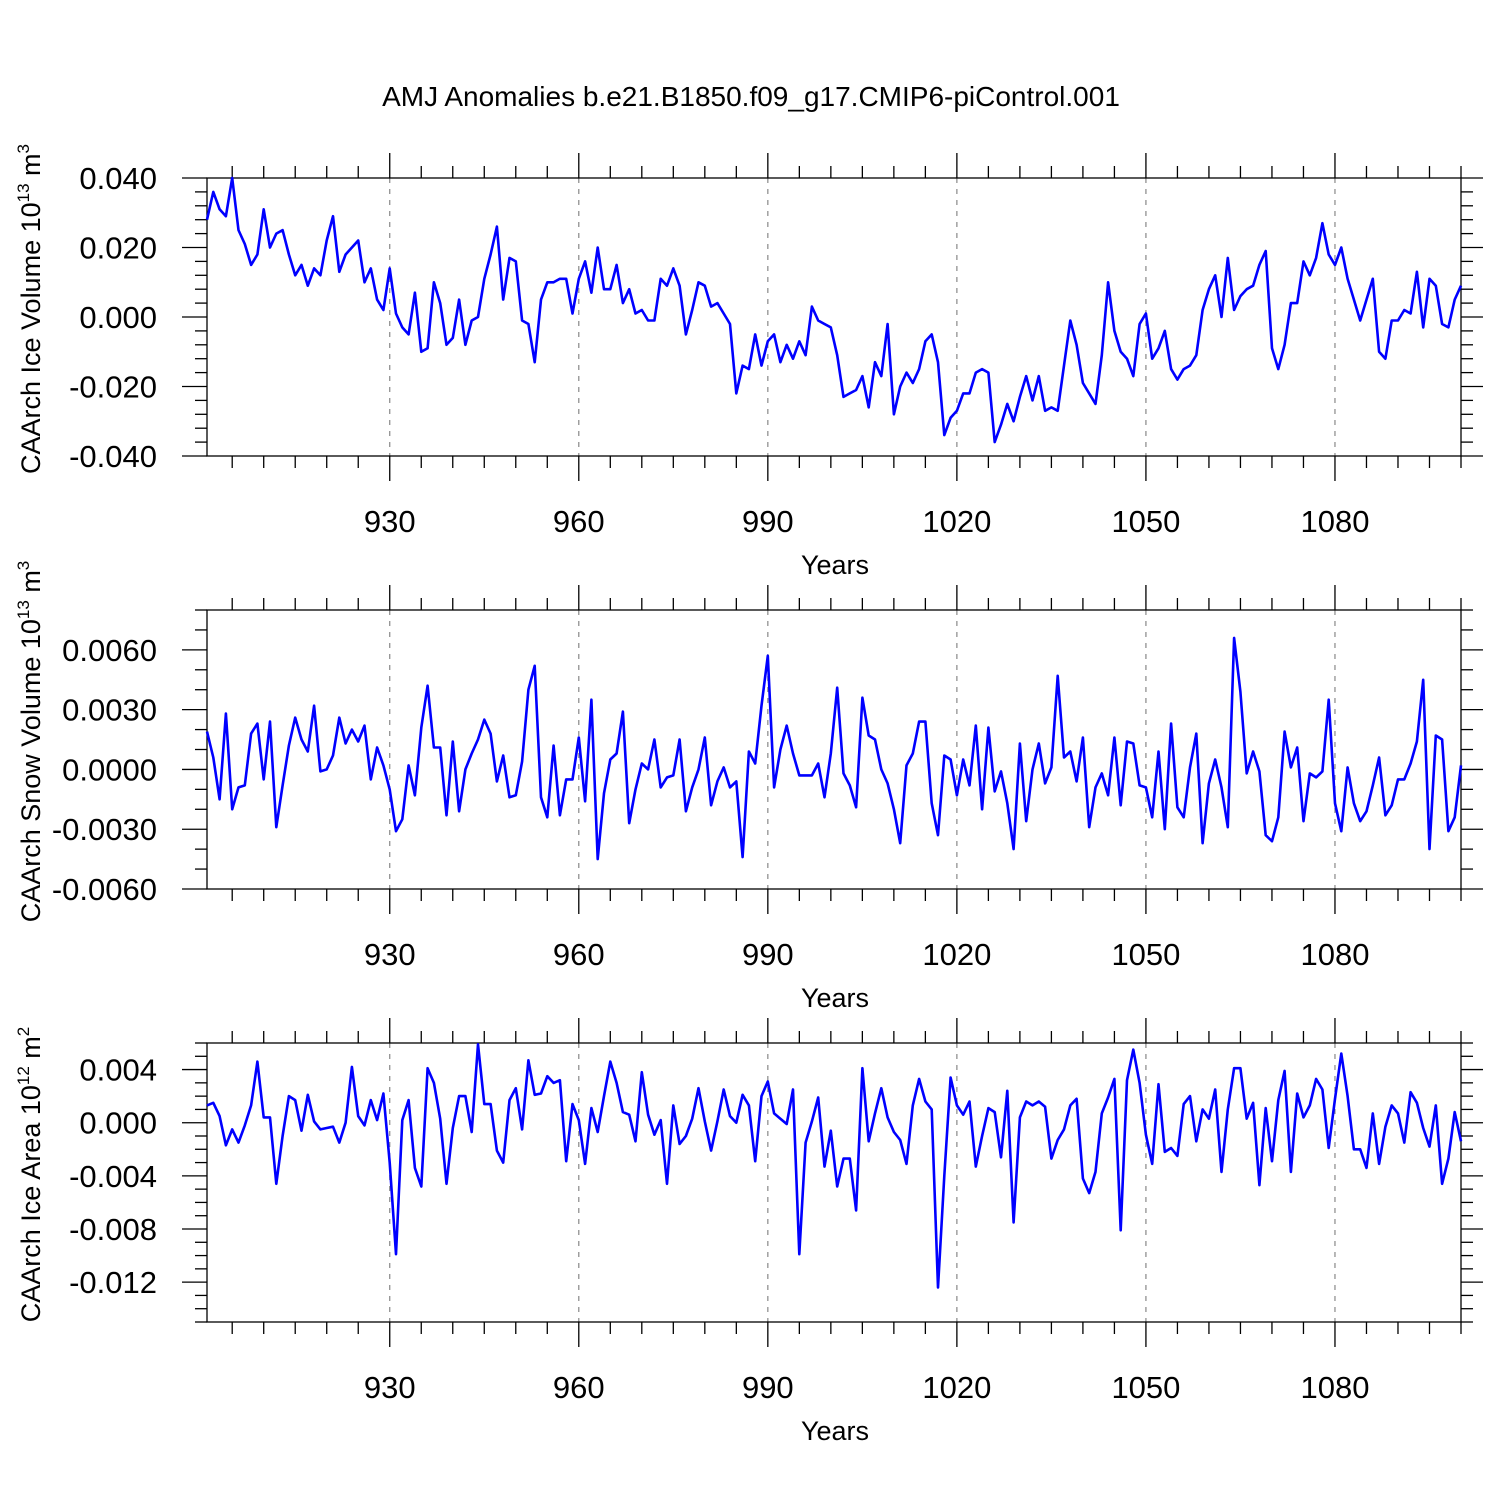 The image size is (1500, 1500). What do you see at coordinates (118, 178) in the screenshot?
I see `y-tick-label: 0.040` at bounding box center [118, 178].